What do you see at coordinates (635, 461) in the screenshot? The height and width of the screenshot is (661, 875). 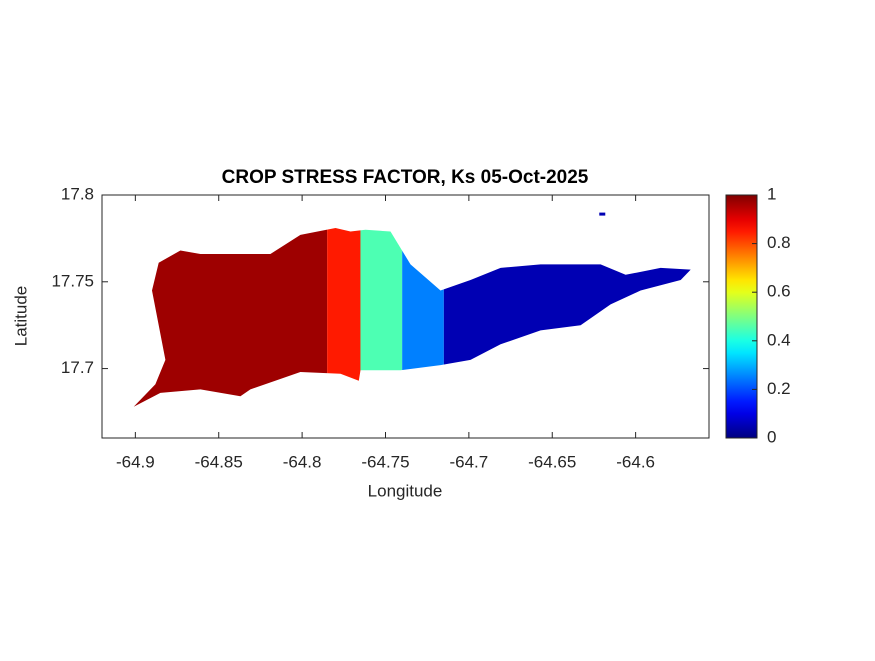 I see `x-tick-label: -64.6` at bounding box center [635, 461].